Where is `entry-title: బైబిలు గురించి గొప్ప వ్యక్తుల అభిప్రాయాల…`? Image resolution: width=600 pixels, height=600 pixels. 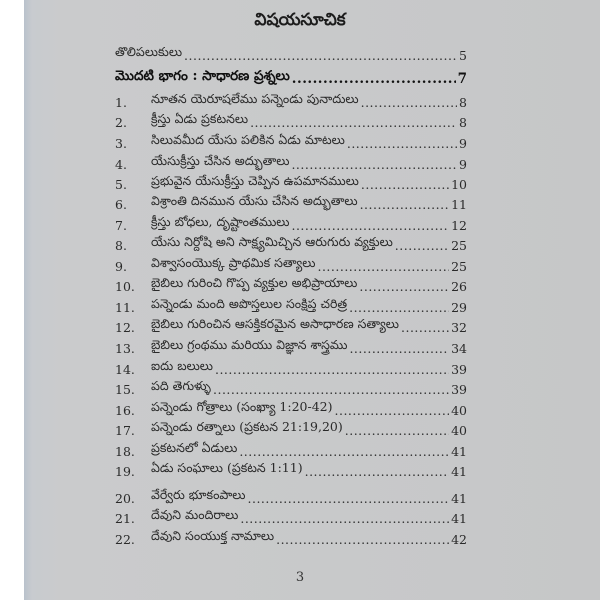 entry-title: బైబిలు గురించి గొప్ప వ్యక్తుల అభిప్రాయాల… is located at coordinates (254, 282).